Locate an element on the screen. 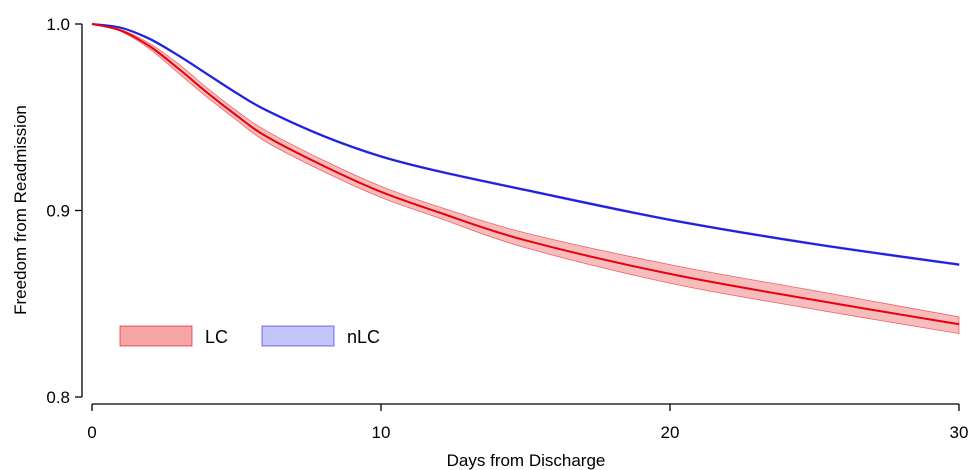  y-tick-label: 0.9 is located at coordinates (58, 211).